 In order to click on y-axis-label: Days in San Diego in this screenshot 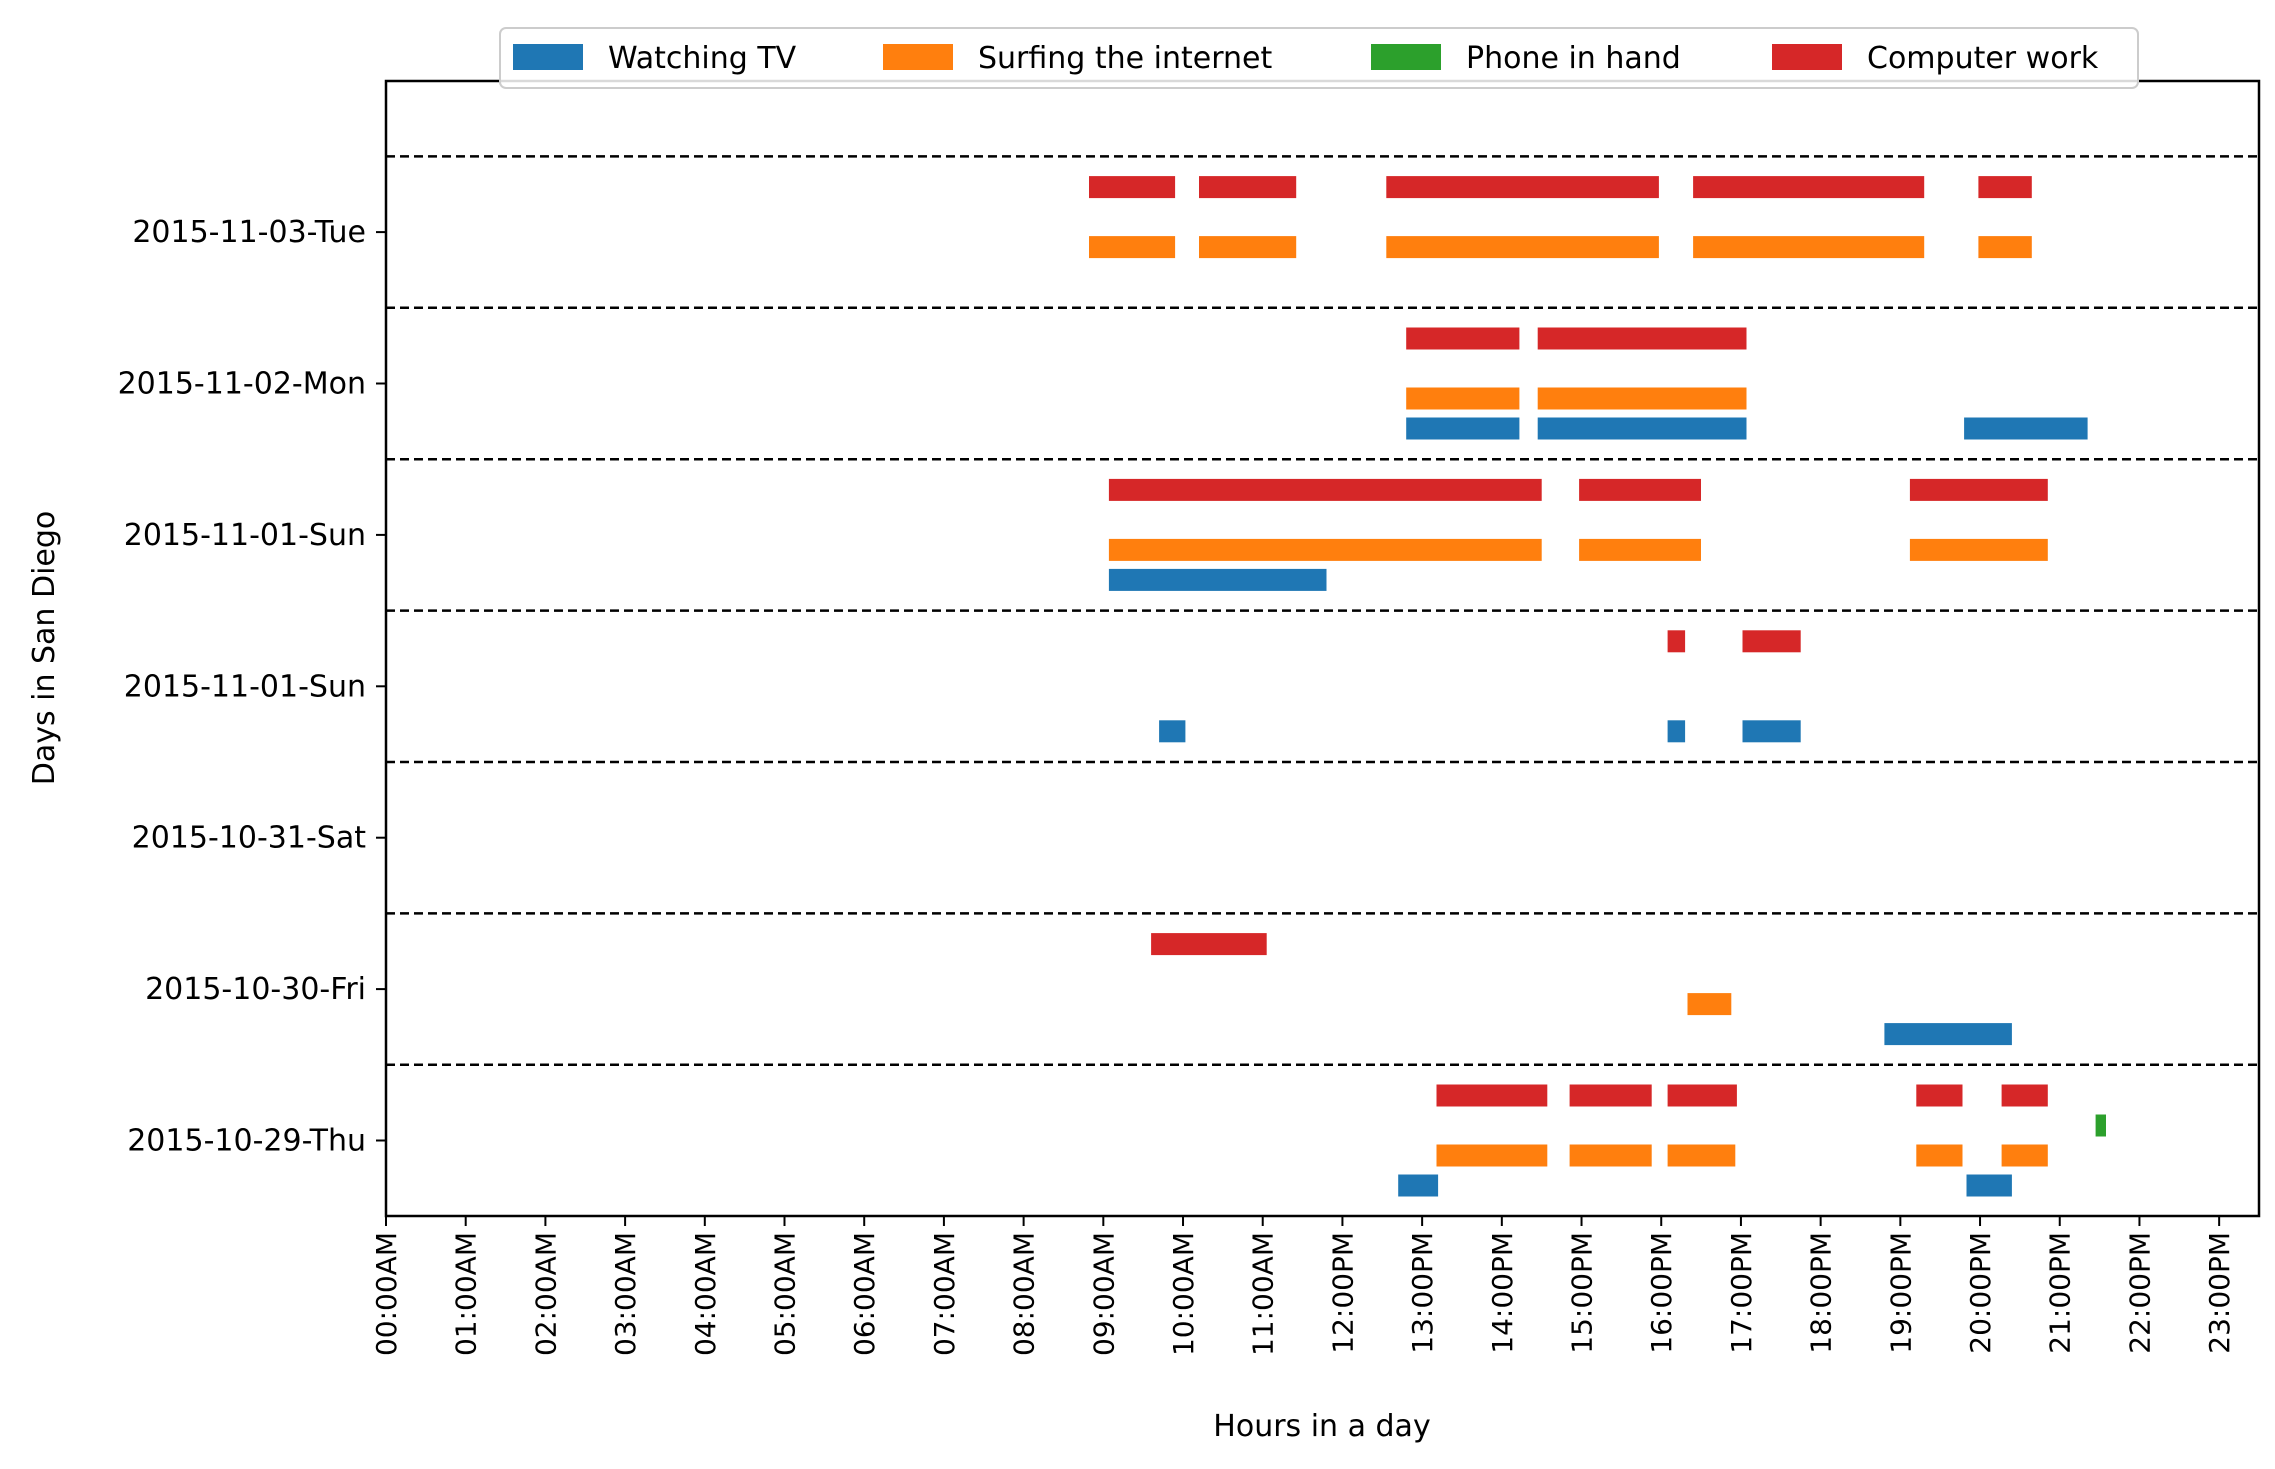, I will do `click(44, 648)`.